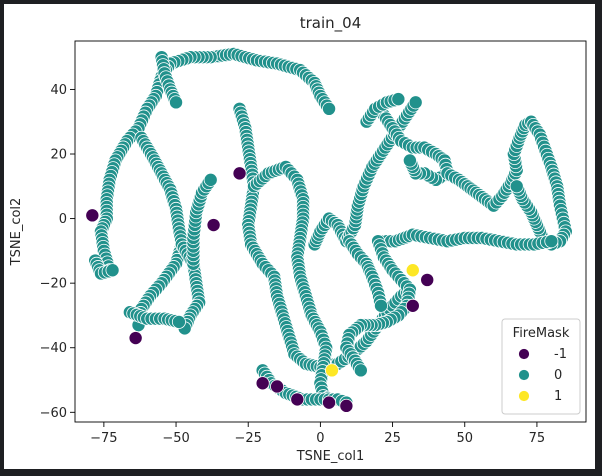 The image size is (602, 476). I want to click on y-tick-label: 20, so click(58, 155).